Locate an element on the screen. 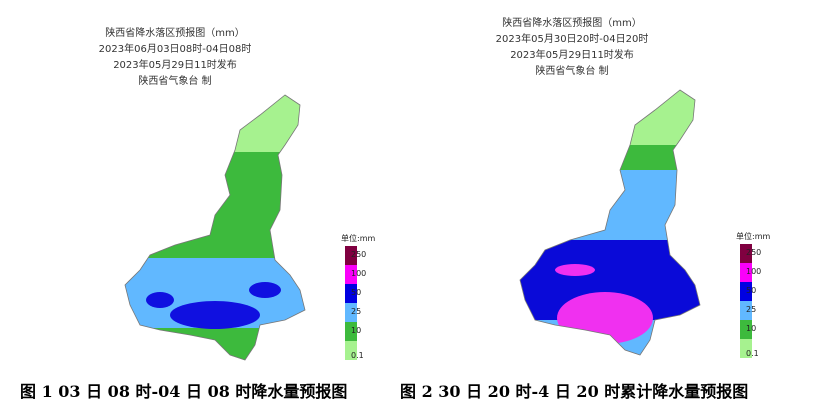  caption: 图 2 30 日 20 时-4 日 20 时累计降水量预报图 is located at coordinates (574, 391).